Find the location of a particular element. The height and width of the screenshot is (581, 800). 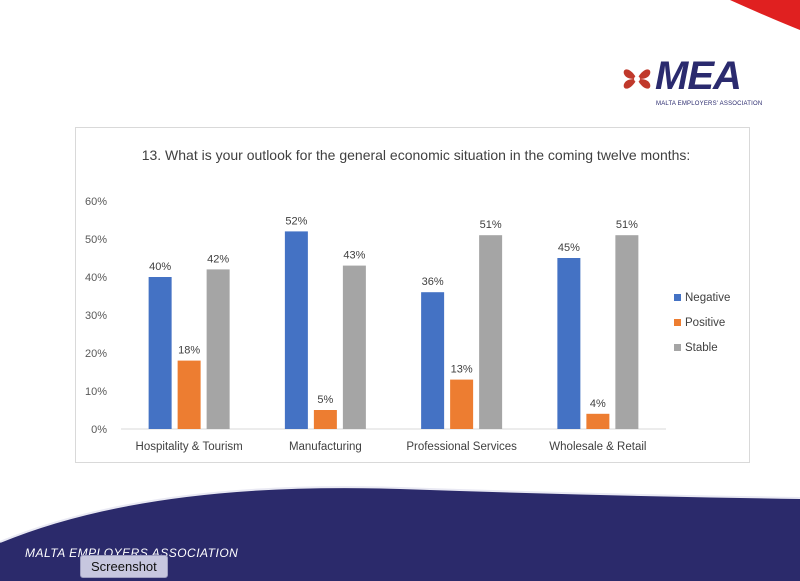

data-label: 36% is located at coordinates (433, 282).